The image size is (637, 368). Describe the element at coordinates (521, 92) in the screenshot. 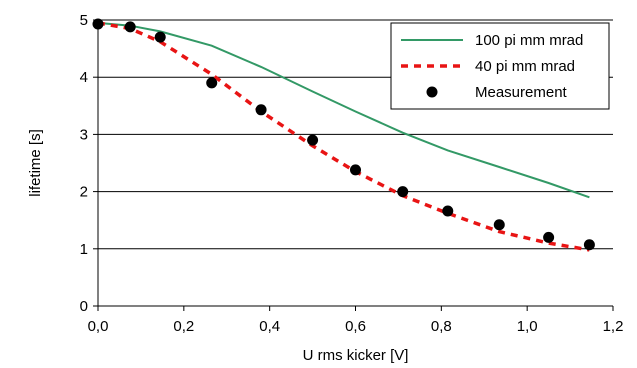

I see `legend-label: Measurement` at that location.